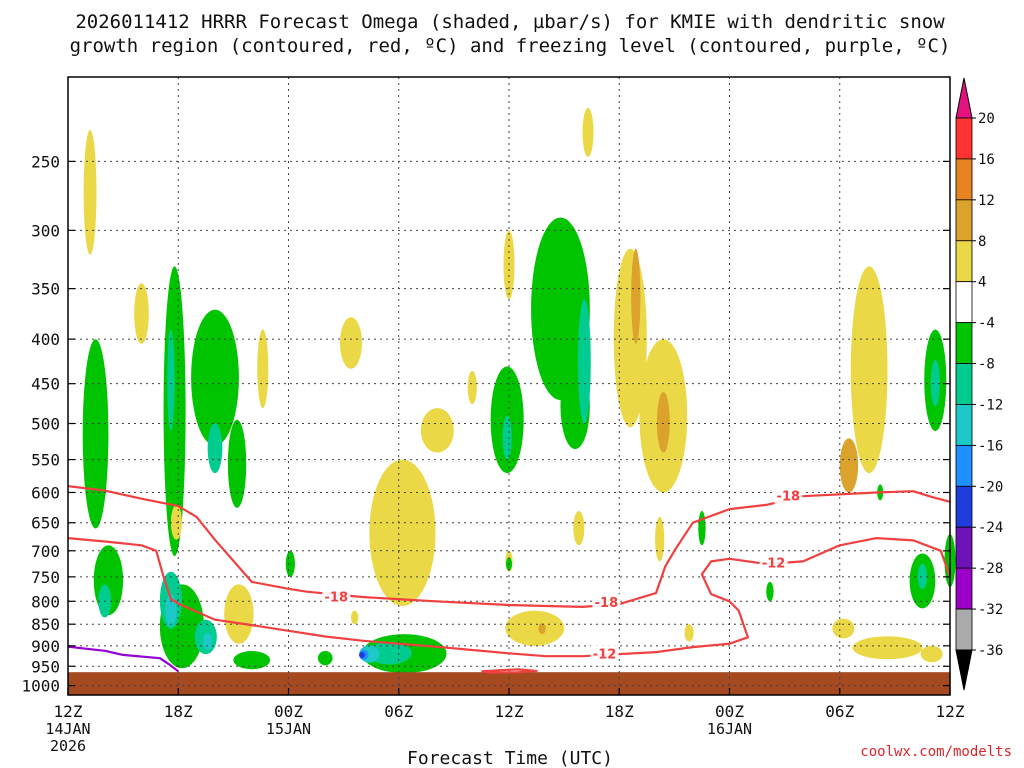  Describe the element at coordinates (45, 289) in the screenshot. I see `y-tick-label-350: 350` at that location.